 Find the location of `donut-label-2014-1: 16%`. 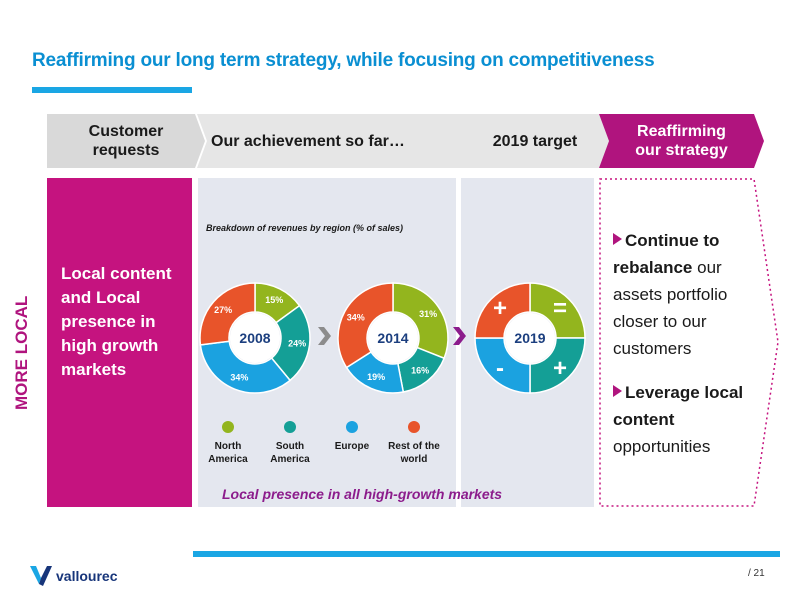

donut-label-2014-1: 16% is located at coordinates (420, 371).